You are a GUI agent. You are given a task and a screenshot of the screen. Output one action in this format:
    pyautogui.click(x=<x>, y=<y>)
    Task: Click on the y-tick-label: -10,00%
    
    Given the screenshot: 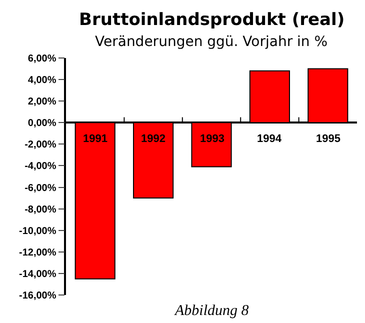 What is the action you would take?
    pyautogui.click(x=37, y=231)
    